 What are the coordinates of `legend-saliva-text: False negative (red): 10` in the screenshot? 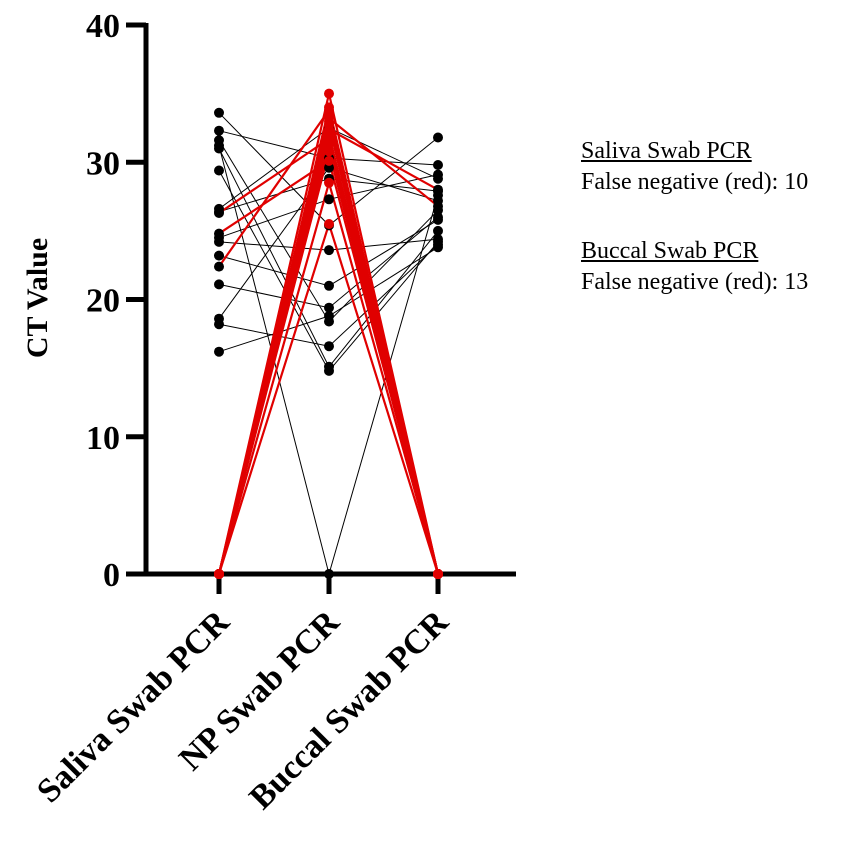 It's located at (695, 182).